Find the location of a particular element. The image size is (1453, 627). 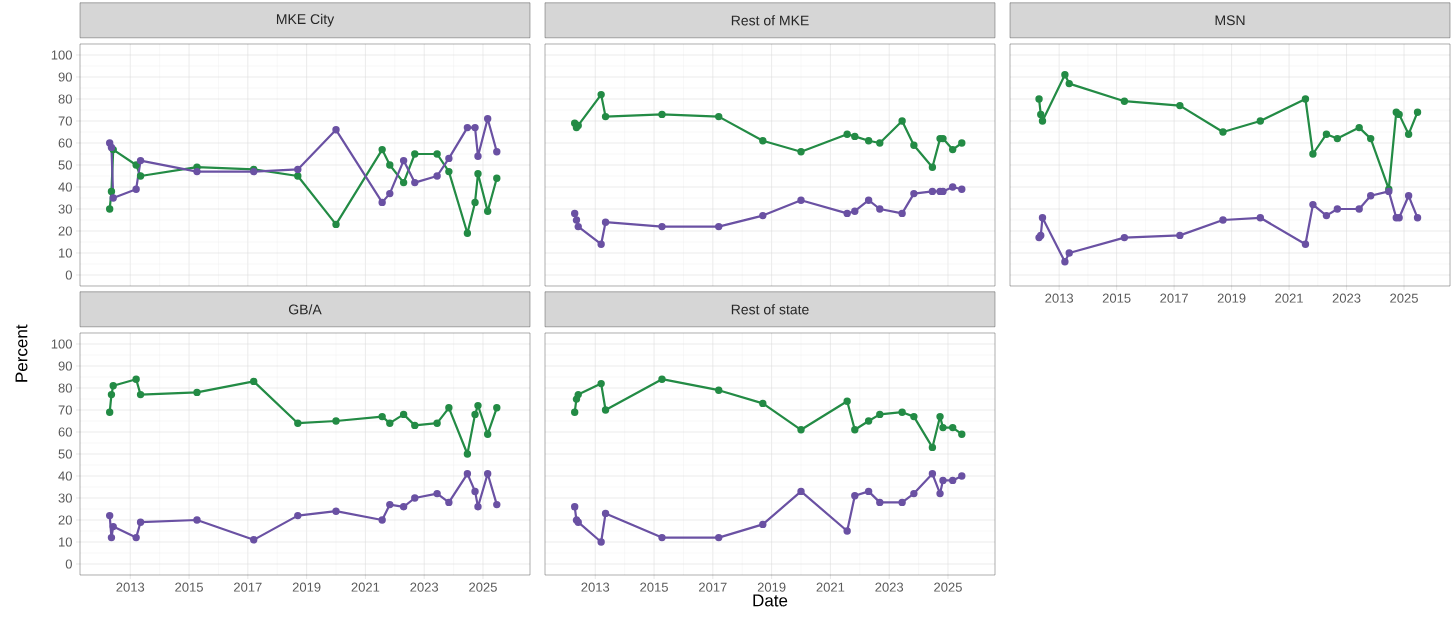

chart-title: MKE City is located at coordinates (305, 20).